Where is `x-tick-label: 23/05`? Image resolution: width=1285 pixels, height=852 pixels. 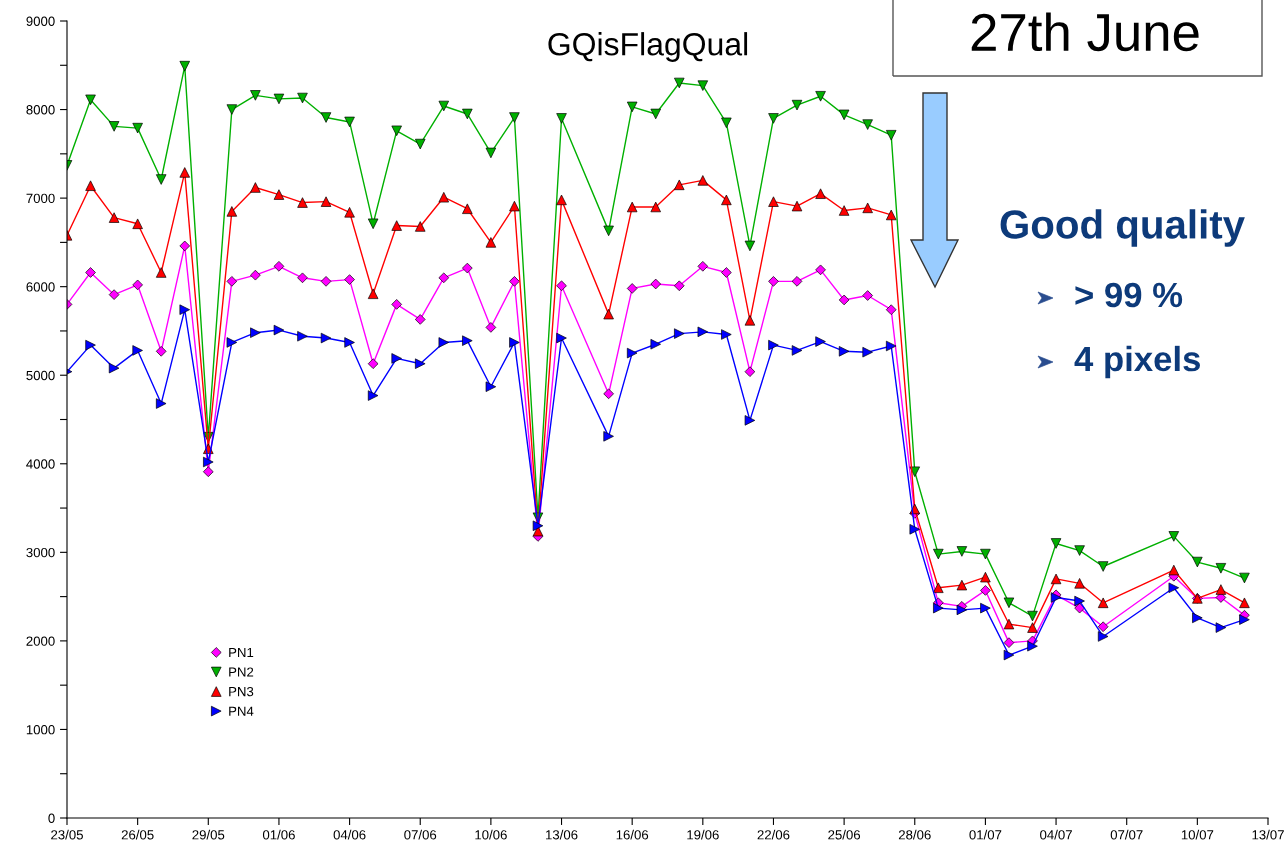 x-tick-label: 23/05 is located at coordinates (67, 834).